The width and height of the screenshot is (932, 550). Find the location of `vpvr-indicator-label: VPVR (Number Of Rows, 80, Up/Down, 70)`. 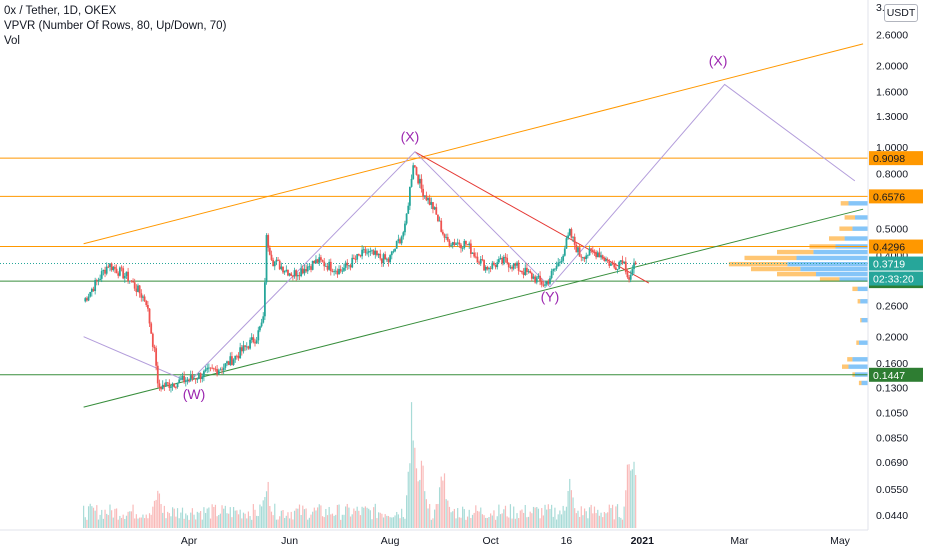

vpvr-indicator-label: VPVR (Number Of Rows, 80, Up/Down, 70) is located at coordinates (115, 26).